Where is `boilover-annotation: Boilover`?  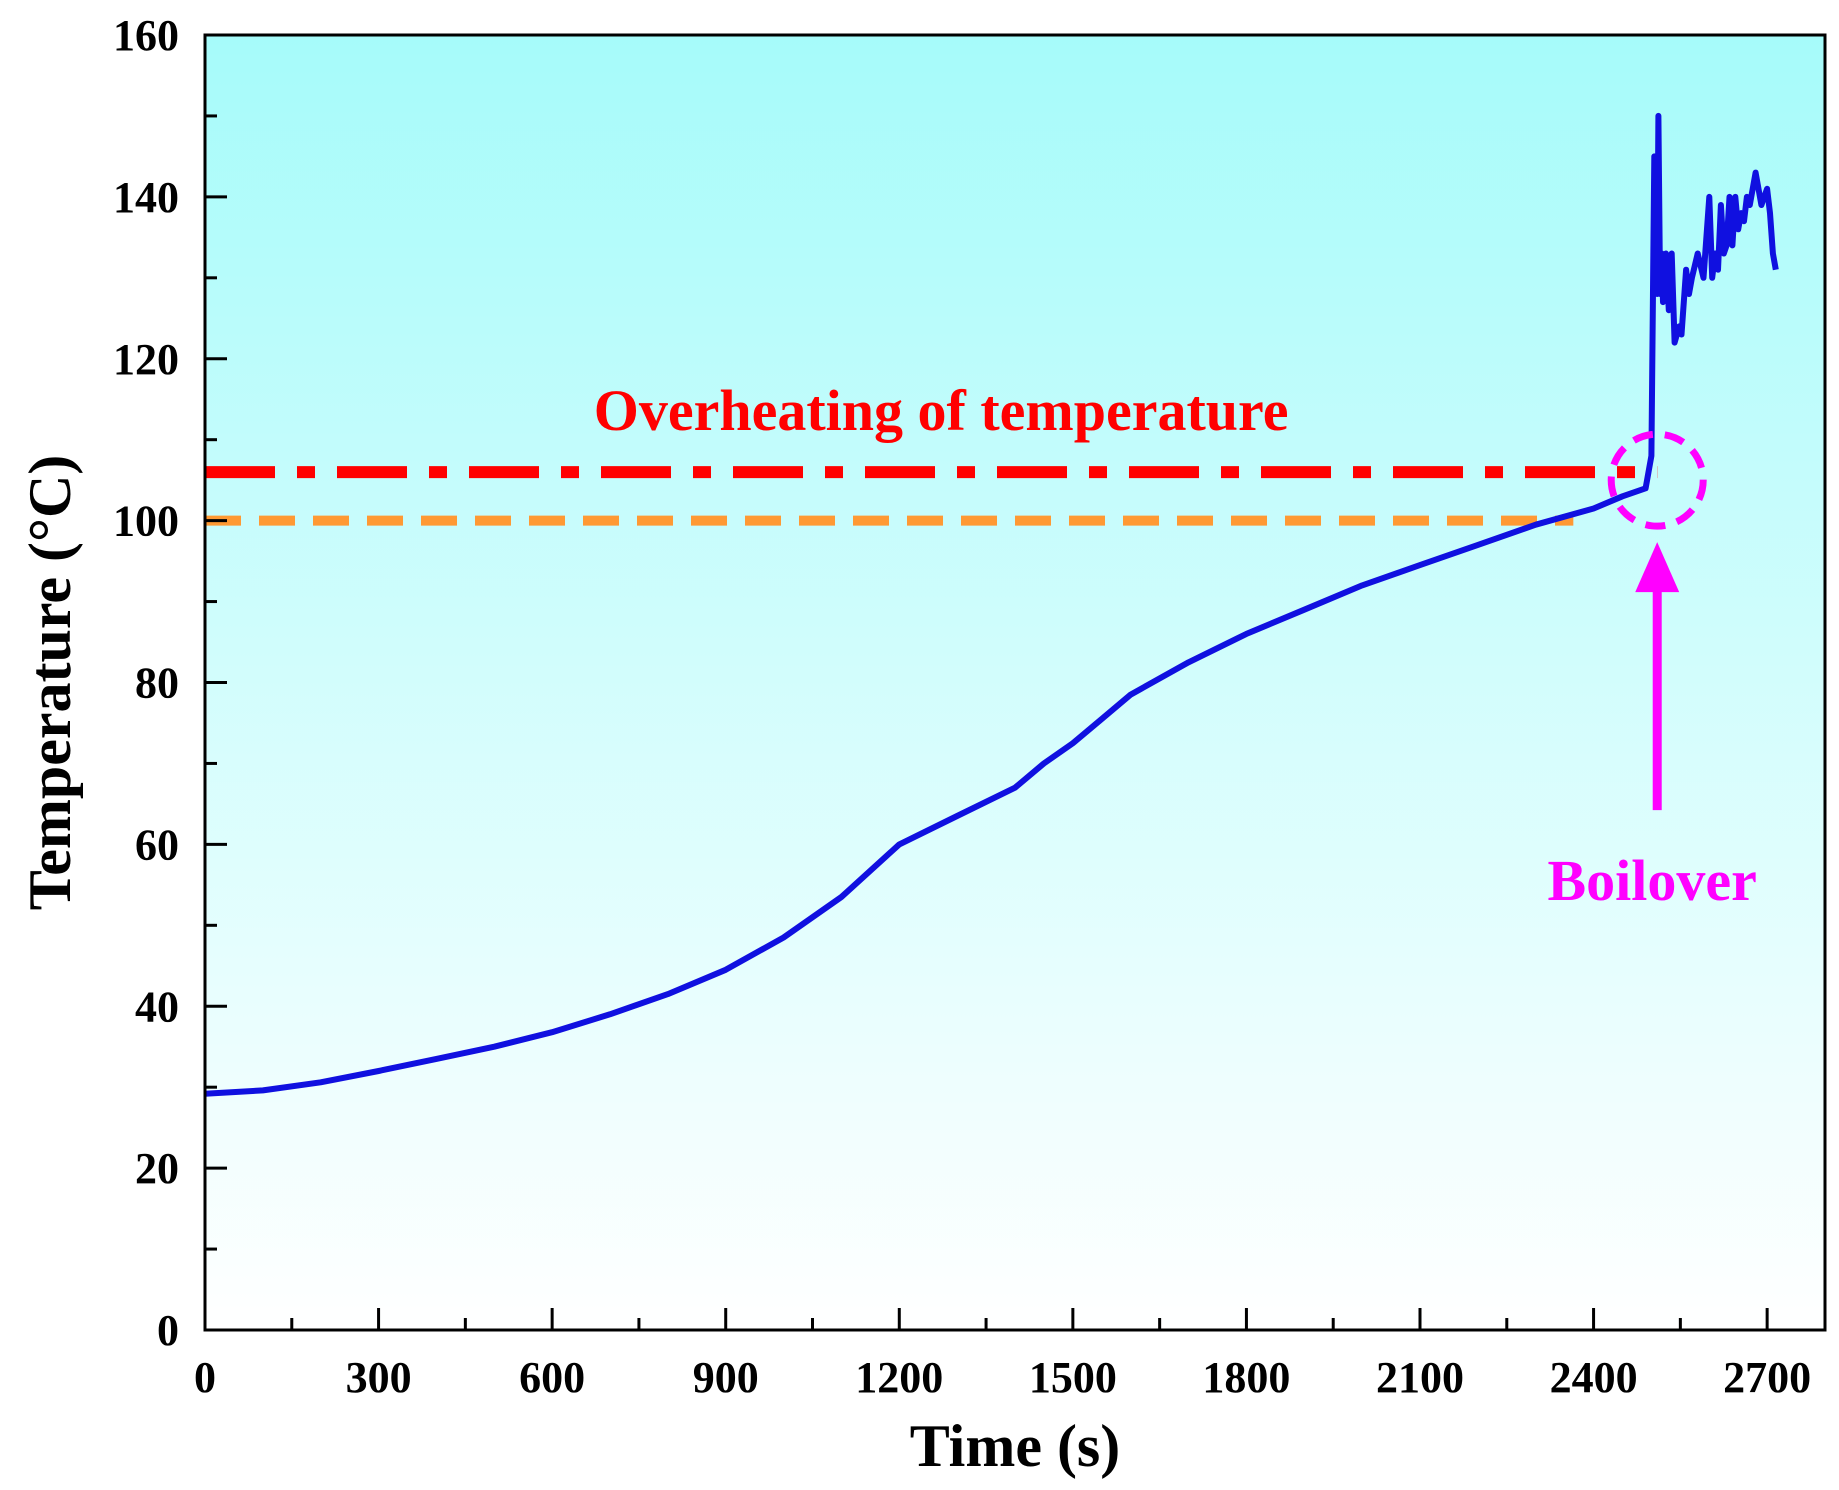 boilover-annotation: Boilover is located at coordinates (1652, 880).